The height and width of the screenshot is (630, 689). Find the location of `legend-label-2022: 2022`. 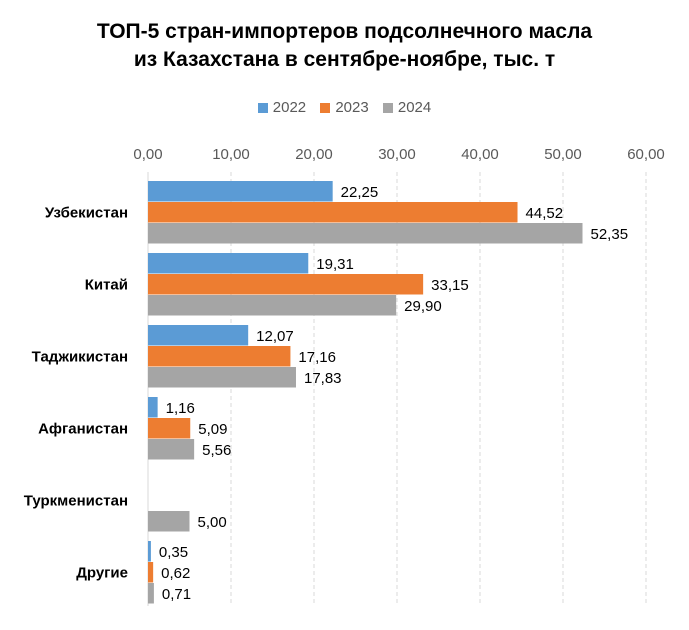

legend-label-2022: 2022 is located at coordinates (289, 107).